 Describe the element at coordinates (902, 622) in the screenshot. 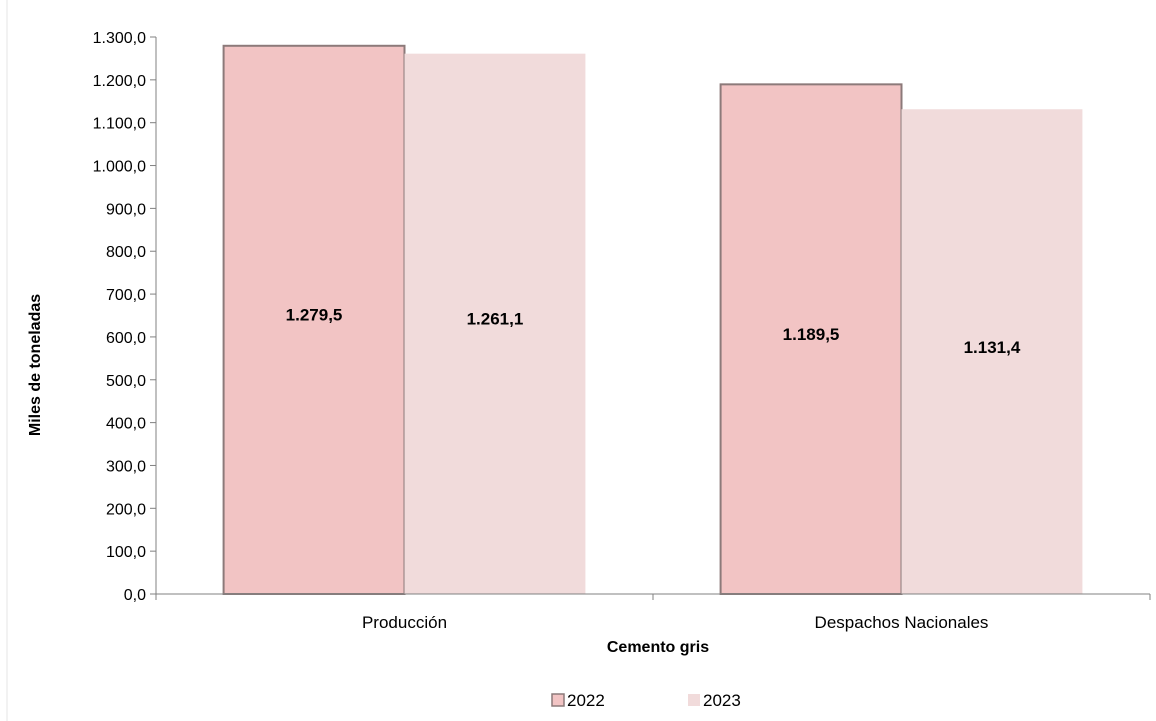

I see `x-category-label: Despachos Nacionales` at that location.